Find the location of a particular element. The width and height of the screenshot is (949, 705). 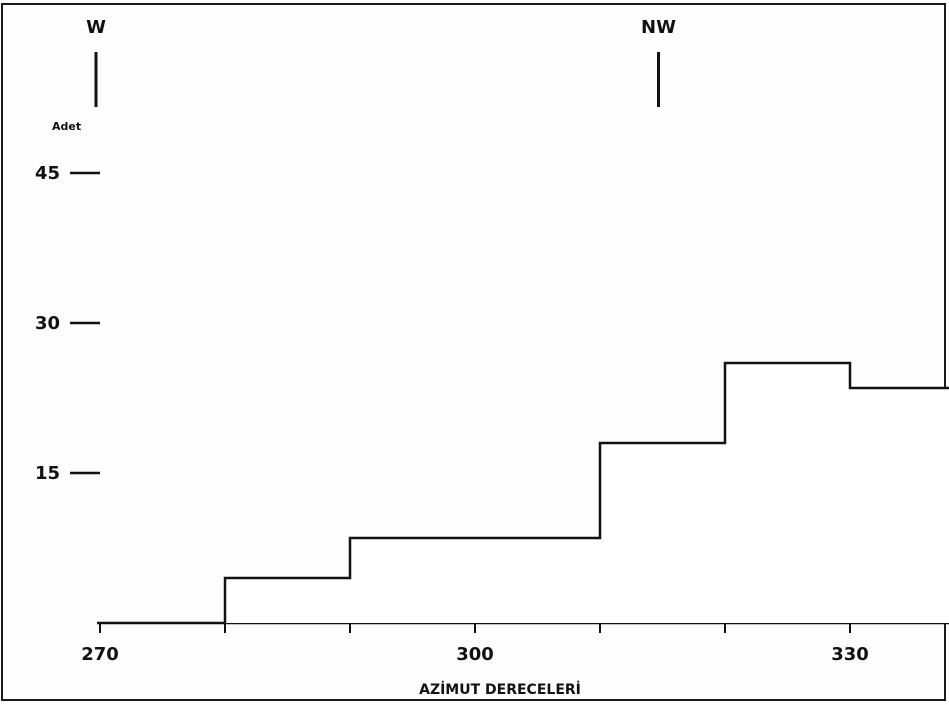

x-tick-label-270: 270 is located at coordinates (100, 654).